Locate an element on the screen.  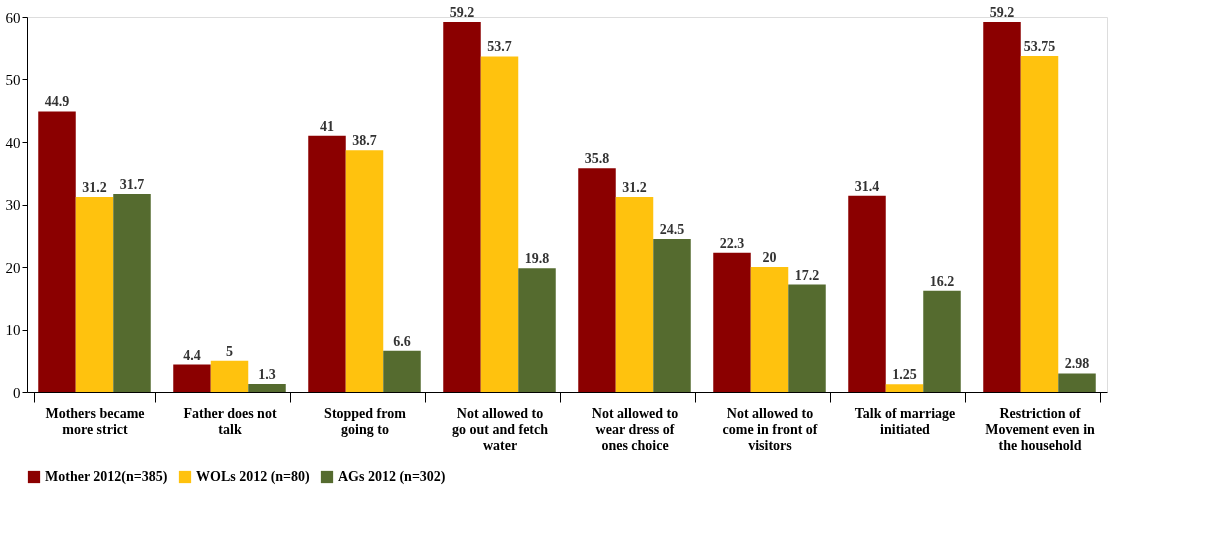
x-tick-label: Not allowed to wear dress of ones choice is located at coordinates (635, 429).